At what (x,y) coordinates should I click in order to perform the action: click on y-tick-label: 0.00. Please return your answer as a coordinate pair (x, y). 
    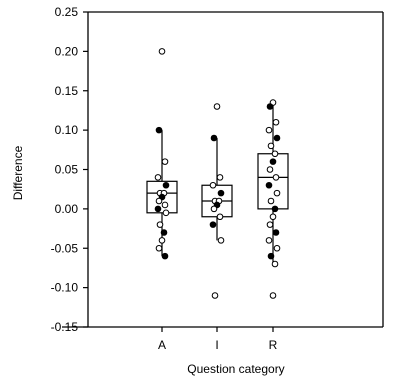
    Looking at the image, I should click on (67, 209).